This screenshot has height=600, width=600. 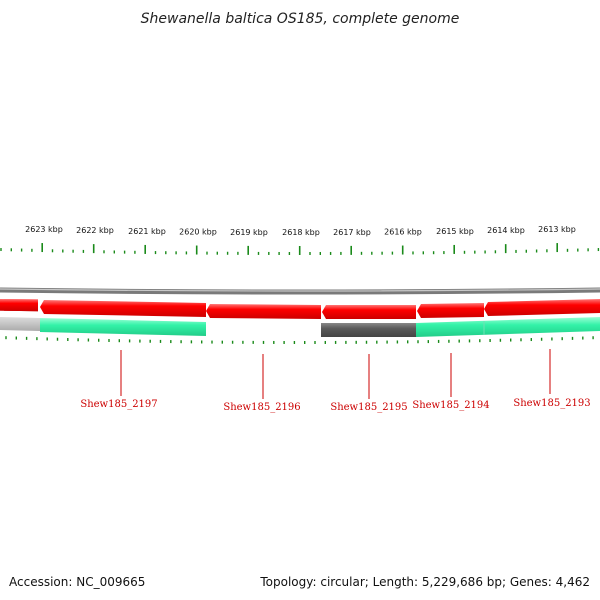 I want to click on feature-track, so click(x=300, y=327).